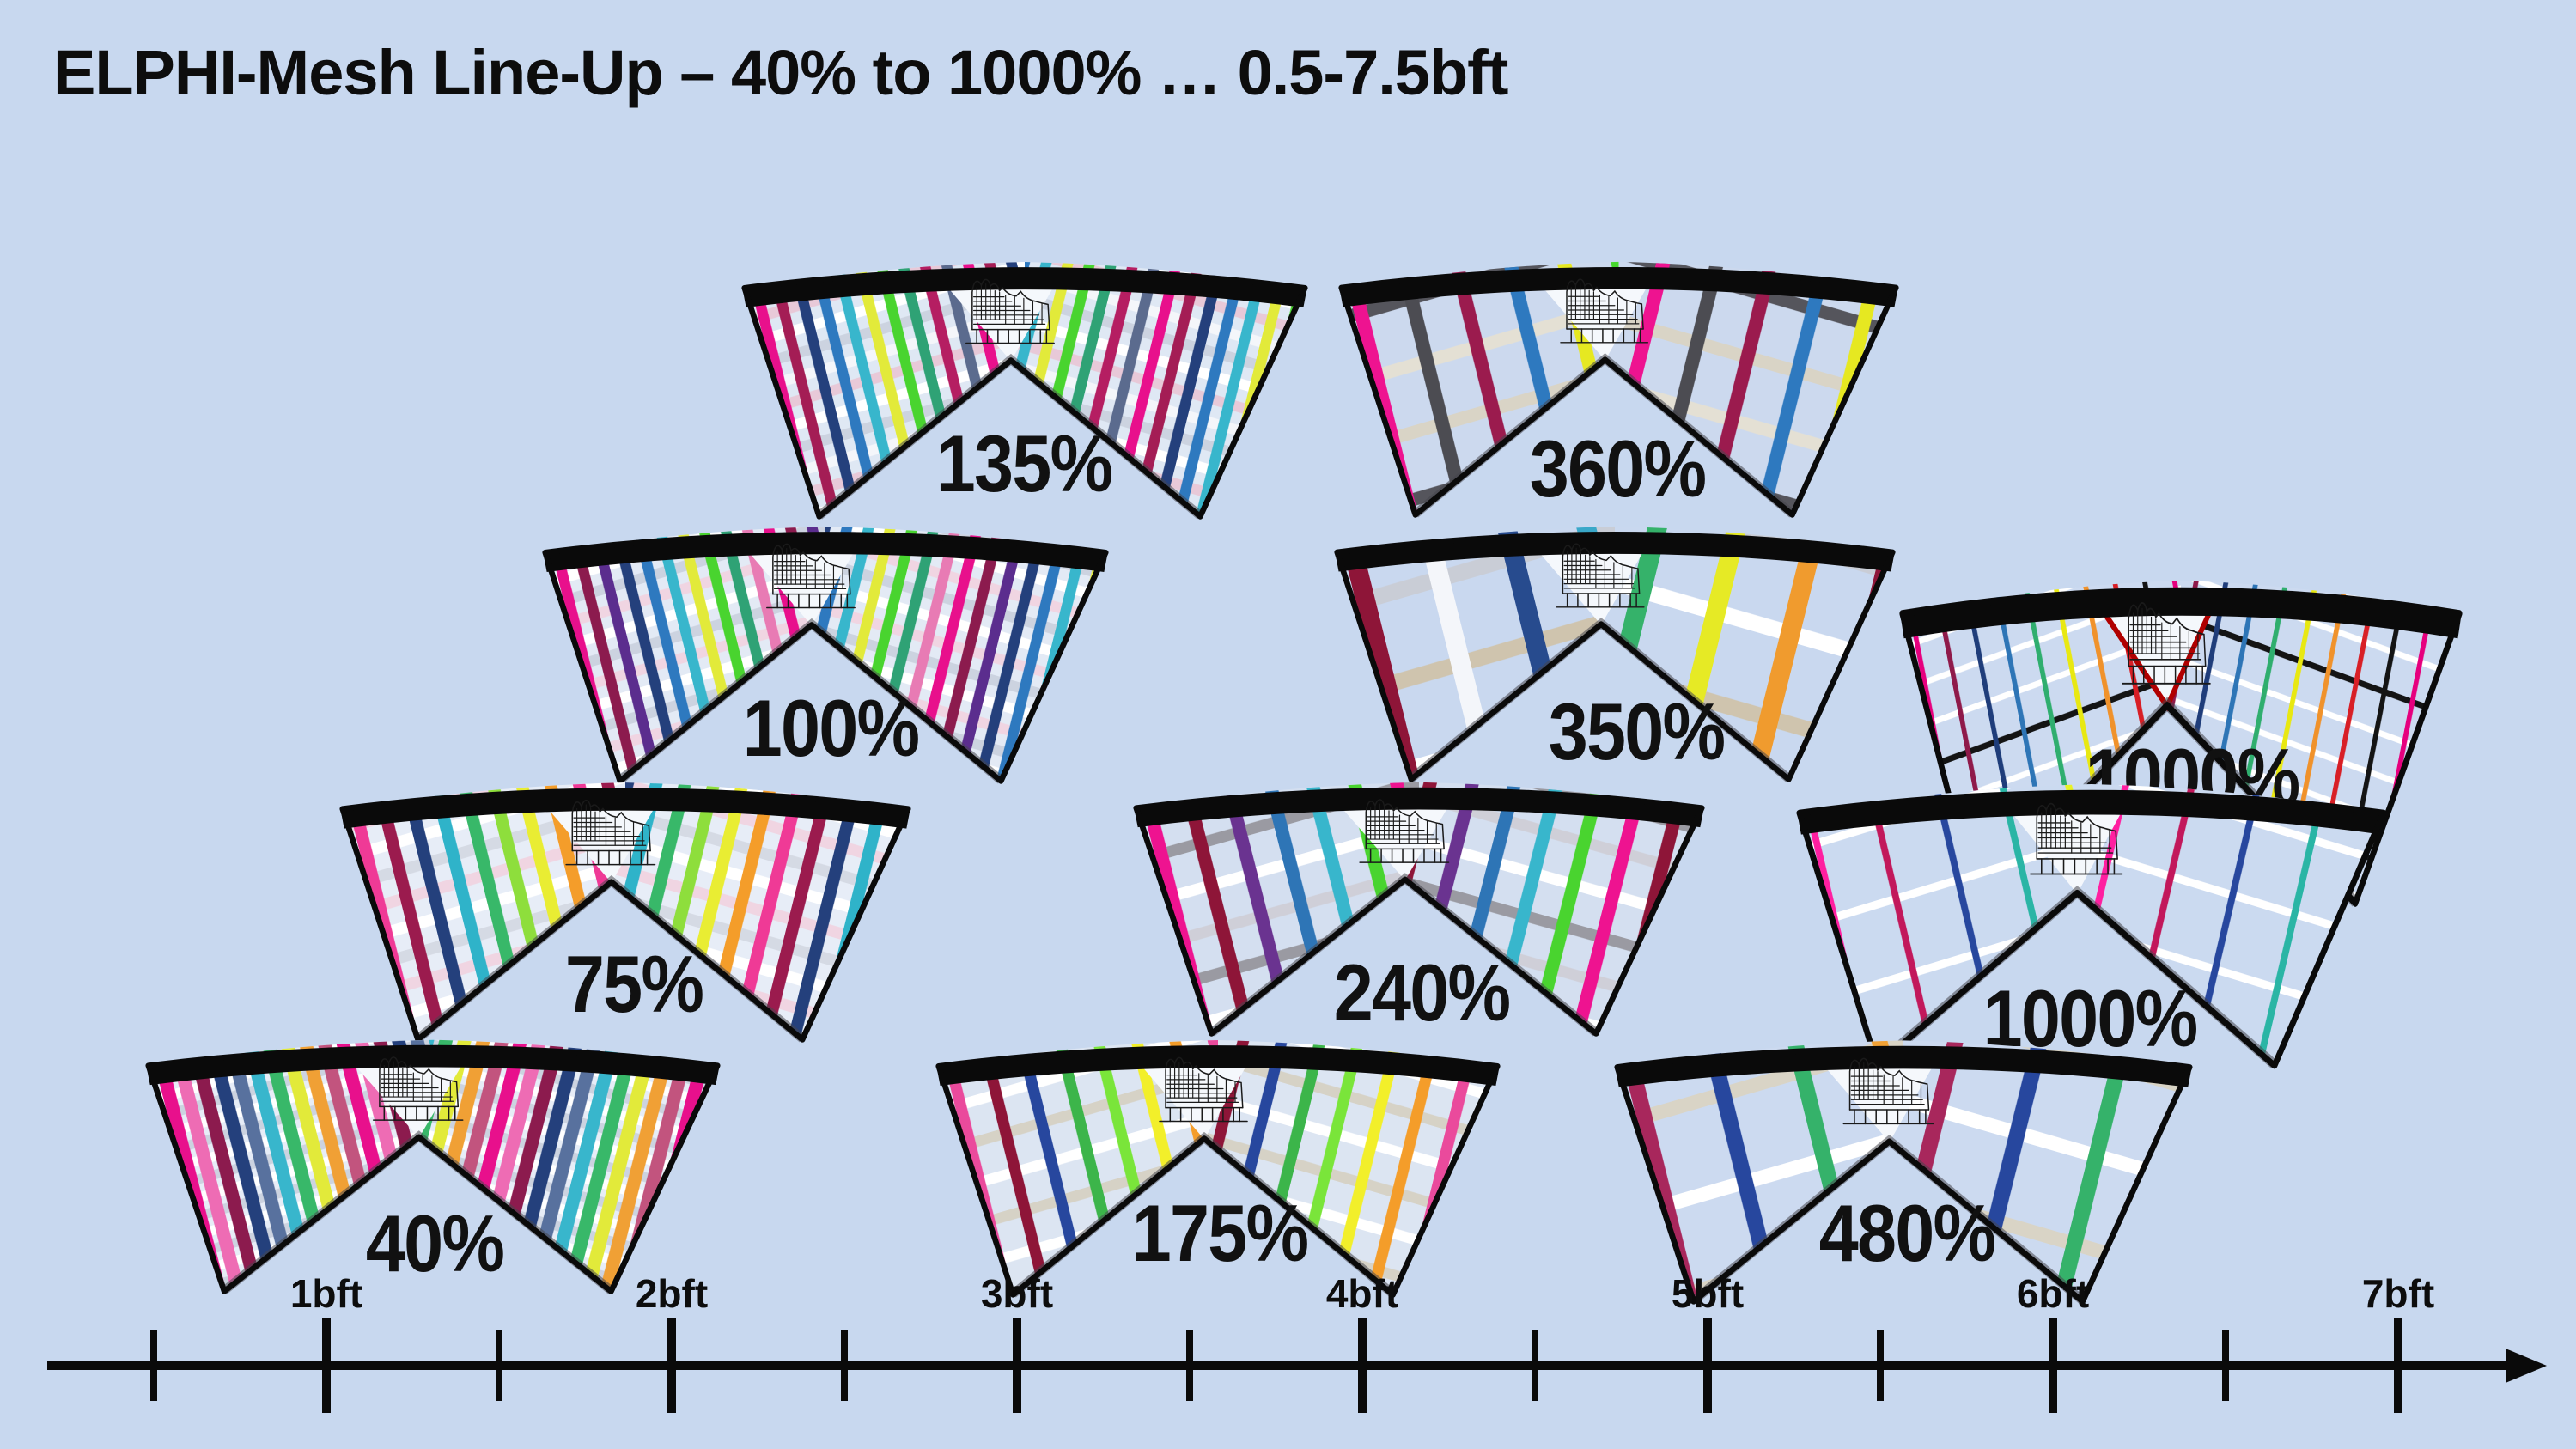 This screenshot has width=2576, height=1449. What do you see at coordinates (2091, 926) in the screenshot?
I see `kite-graphic-1000b` at bounding box center [2091, 926].